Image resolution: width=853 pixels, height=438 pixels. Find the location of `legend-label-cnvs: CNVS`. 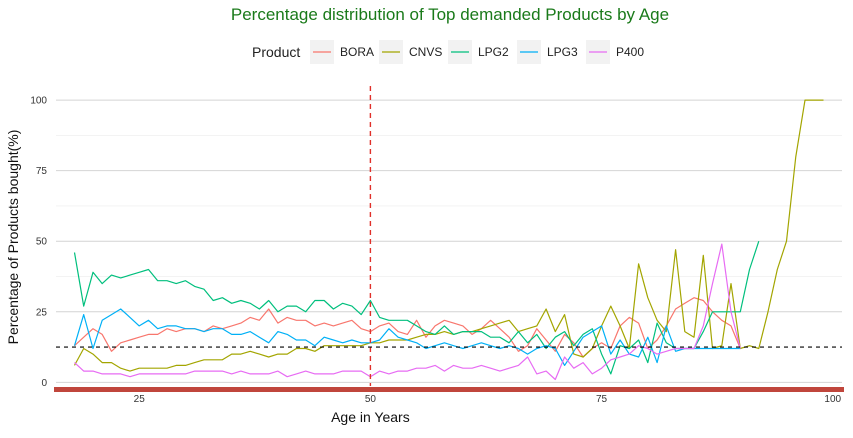

legend-label-cnvs: CNVS is located at coordinates (425, 52).